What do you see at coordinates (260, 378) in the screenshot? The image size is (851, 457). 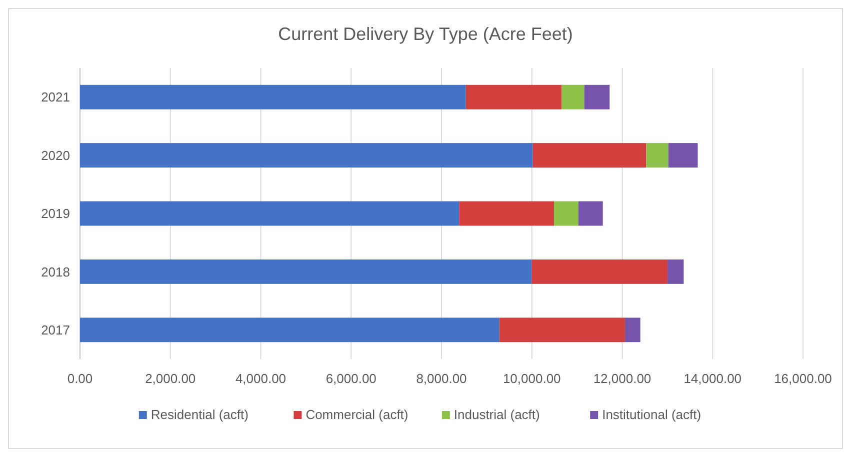 I see `x-tick-label: 4,000.00` at bounding box center [260, 378].